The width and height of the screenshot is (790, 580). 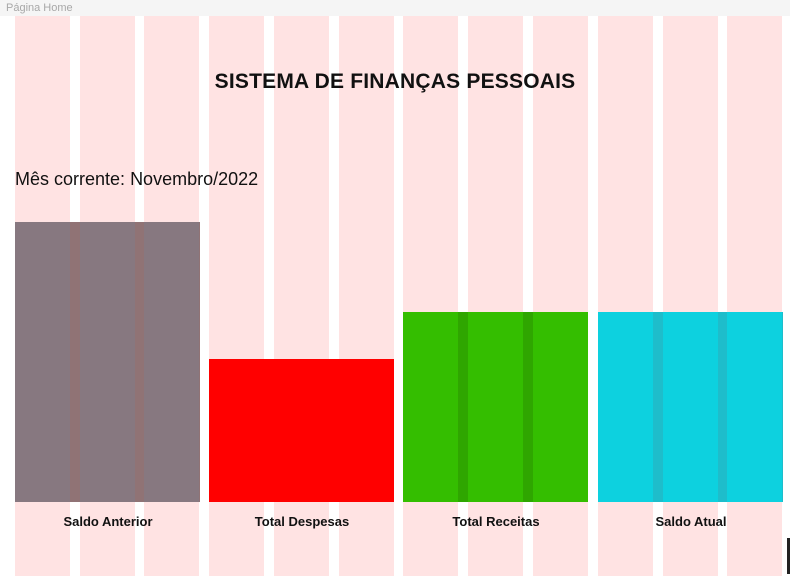 What do you see at coordinates (691, 521) in the screenshot?
I see `bar-label-saldo-atual: Saldo Atual` at bounding box center [691, 521].